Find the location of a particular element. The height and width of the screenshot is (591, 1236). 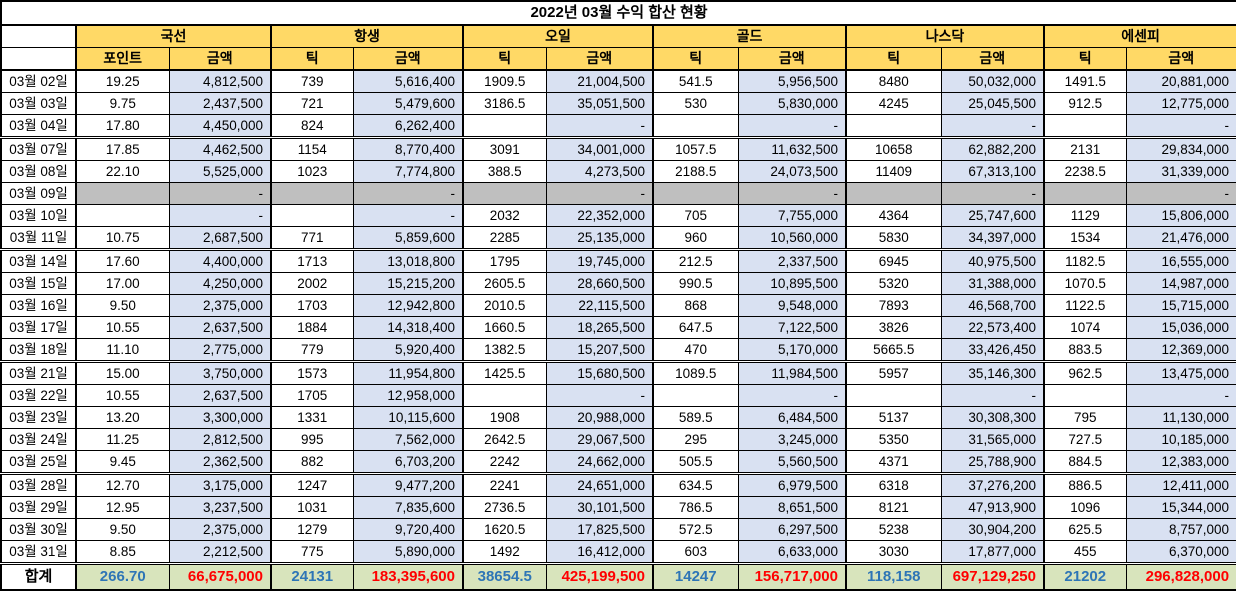

cell-tick: 1713 is located at coordinates (312, 260).